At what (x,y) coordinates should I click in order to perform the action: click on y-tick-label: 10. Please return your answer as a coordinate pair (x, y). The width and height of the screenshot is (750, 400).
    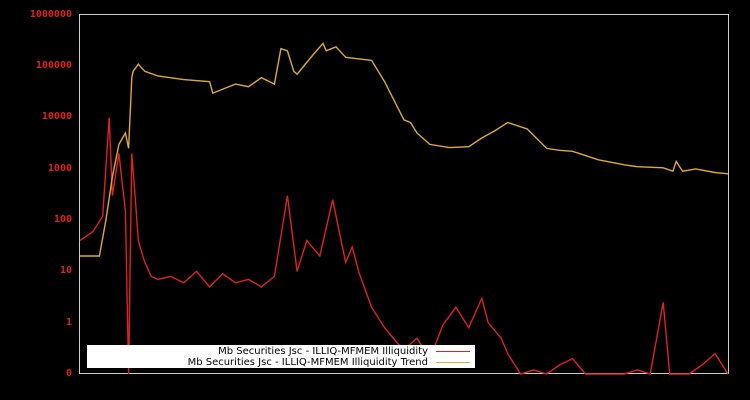
    Looking at the image, I should click on (65, 270).